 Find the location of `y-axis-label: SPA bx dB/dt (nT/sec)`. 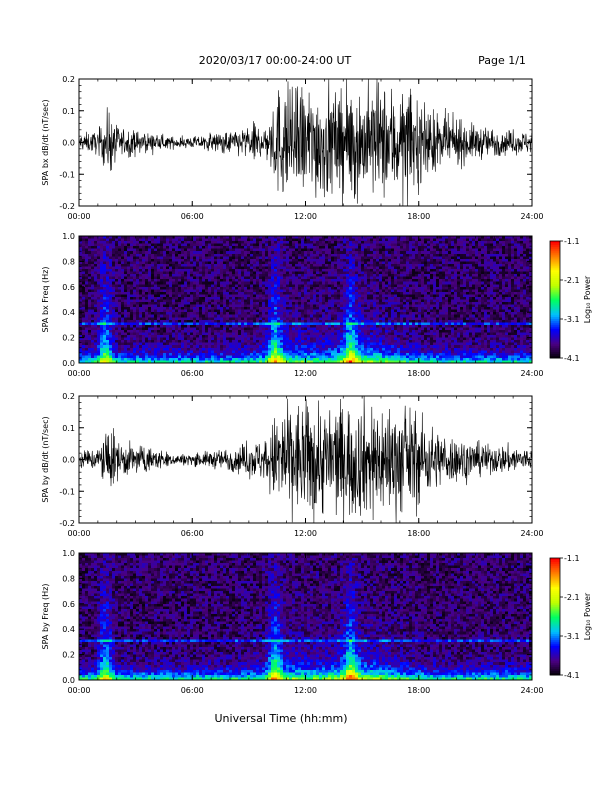

y-axis-label: SPA bx dB/dt (nT/sec) is located at coordinates (45, 142).